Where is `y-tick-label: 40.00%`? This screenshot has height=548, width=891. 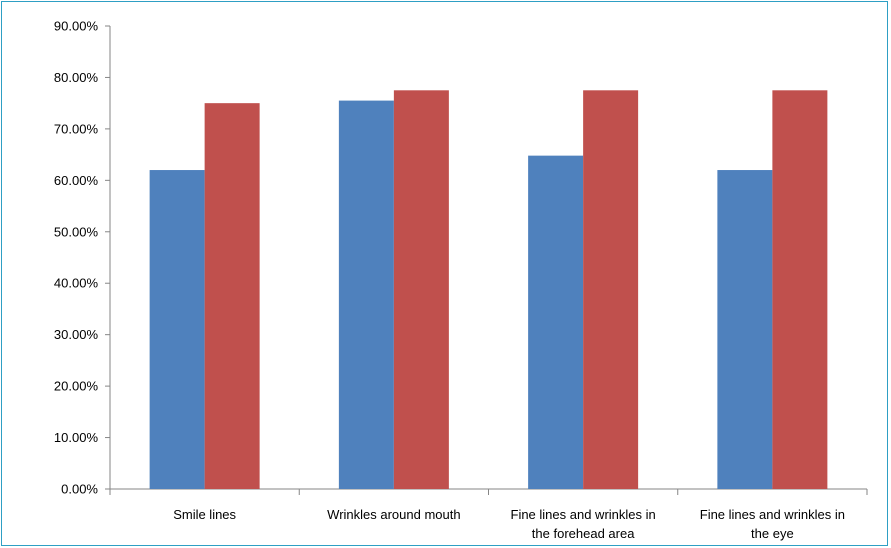 y-tick-label: 40.00% is located at coordinates (76, 283).